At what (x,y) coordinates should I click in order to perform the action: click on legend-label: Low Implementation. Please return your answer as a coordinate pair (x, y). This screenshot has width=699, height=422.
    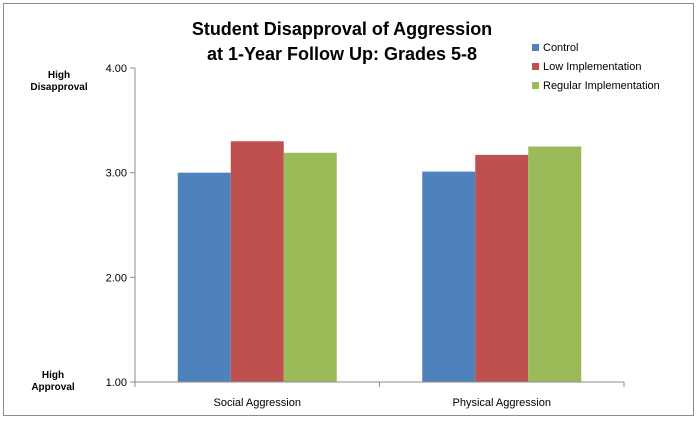
    Looking at the image, I should click on (592, 67).